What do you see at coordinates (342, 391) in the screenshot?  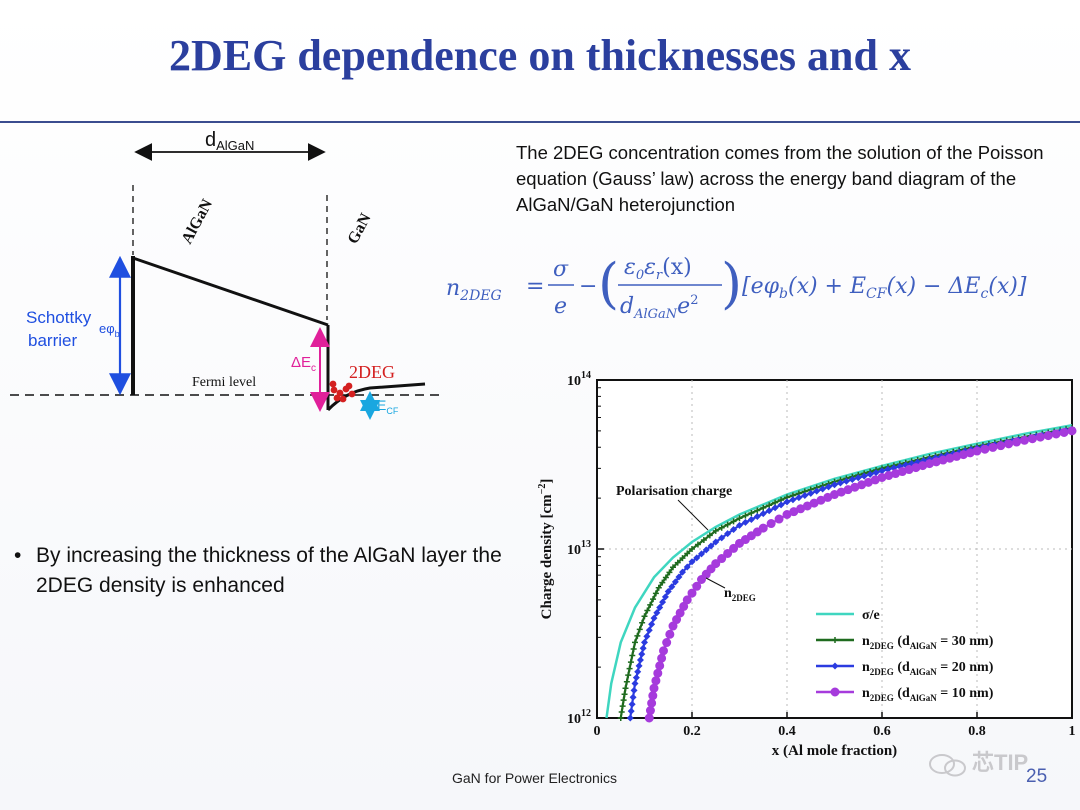 I see `electron-cluster` at bounding box center [342, 391].